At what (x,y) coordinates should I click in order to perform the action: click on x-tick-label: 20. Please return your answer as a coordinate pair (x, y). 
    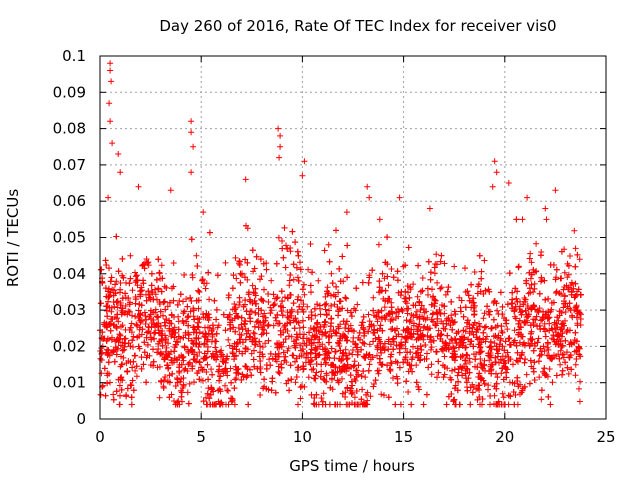
    Looking at the image, I should click on (504, 437).